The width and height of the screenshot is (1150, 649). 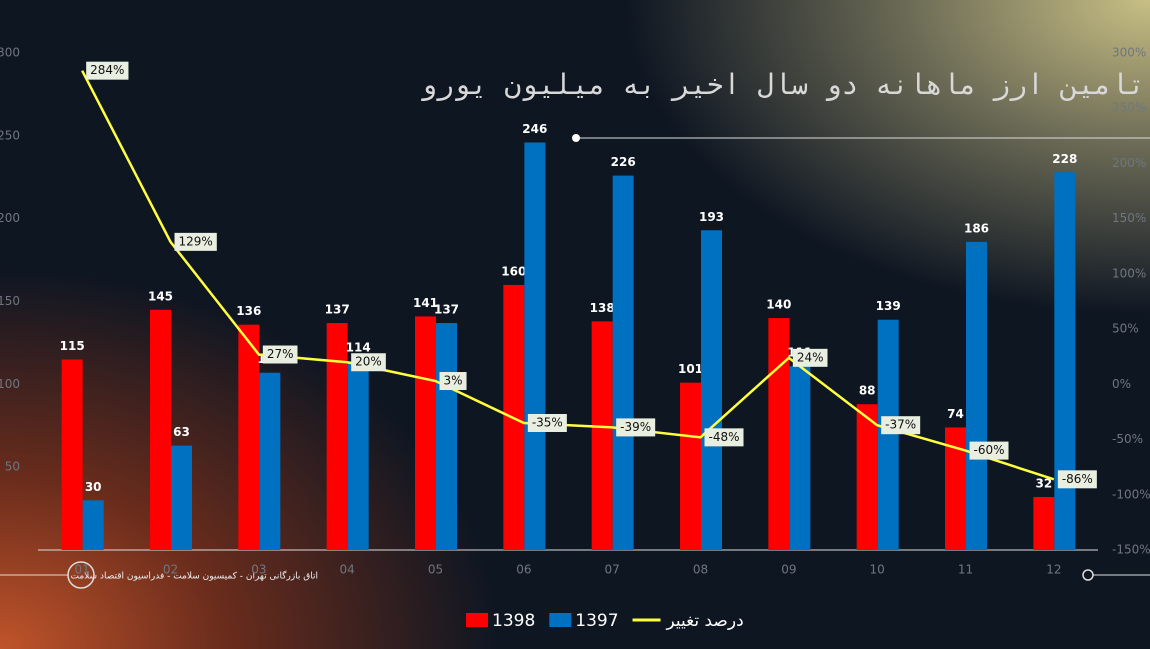 What do you see at coordinates (602, 308) in the screenshot?
I see `bar-value-label: 138` at bounding box center [602, 308].